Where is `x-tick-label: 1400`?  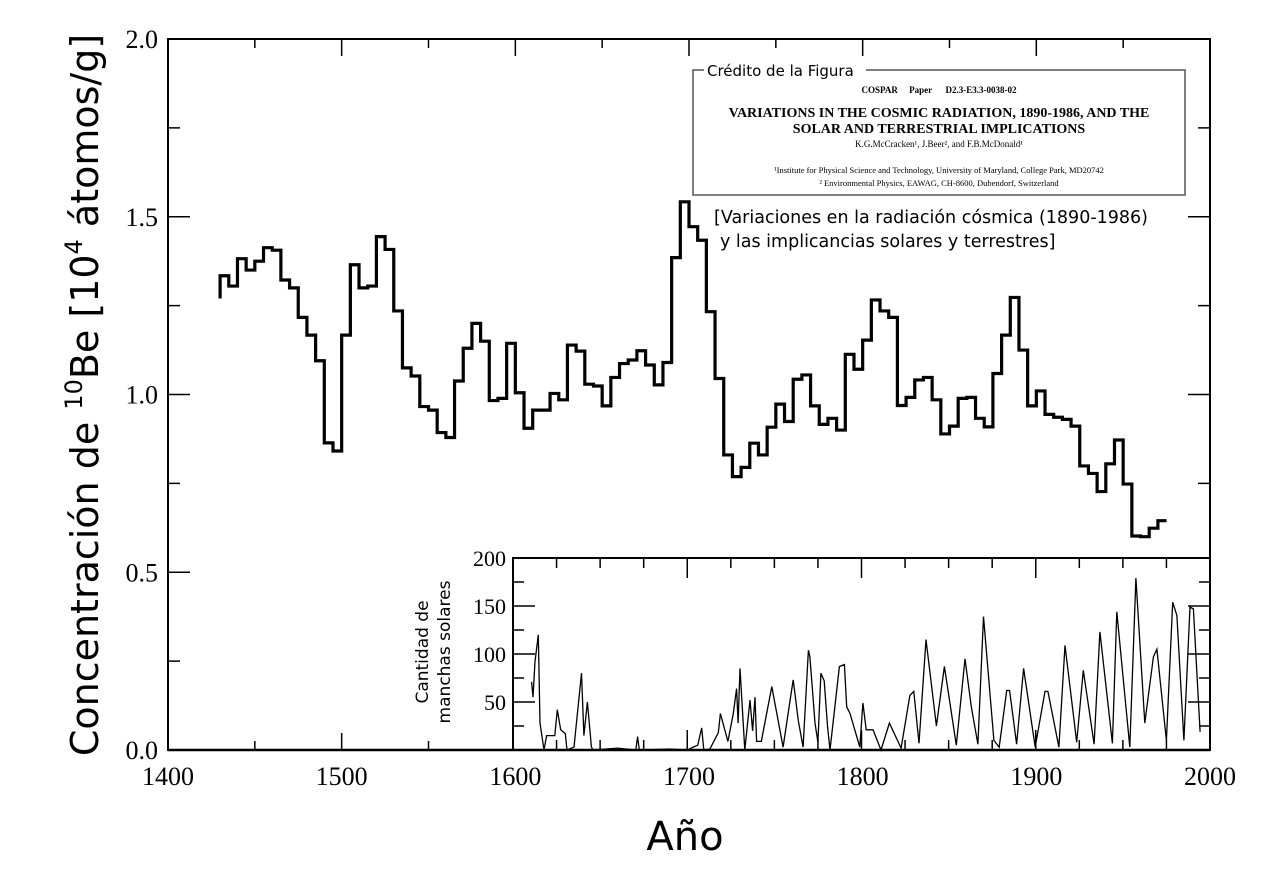 x-tick-label: 1400 is located at coordinates (168, 776).